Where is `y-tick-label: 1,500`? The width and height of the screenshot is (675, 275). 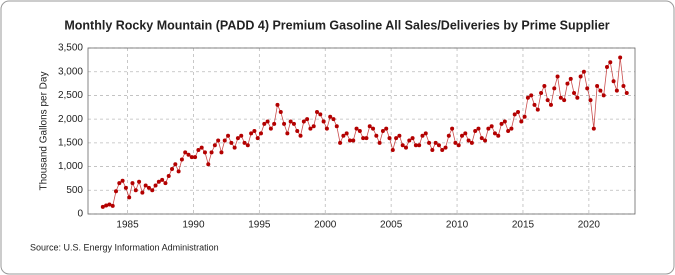 y-tick-label: 1,500 is located at coordinates (70, 142).